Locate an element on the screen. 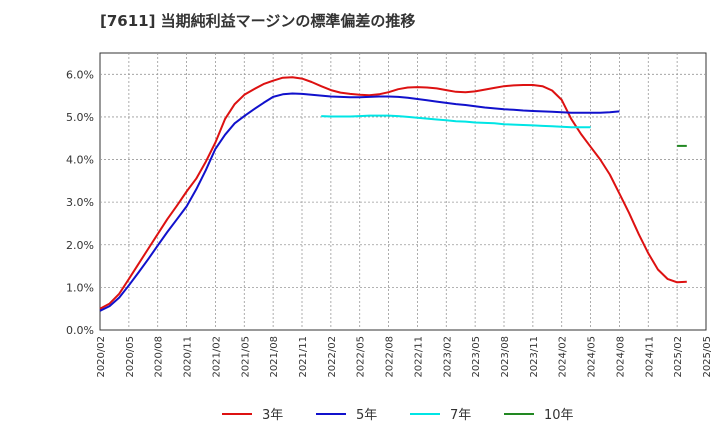 Image resolution: width=720 pixels, height=440 pixels. y-tick-label: 3.0% is located at coordinates (80, 202).